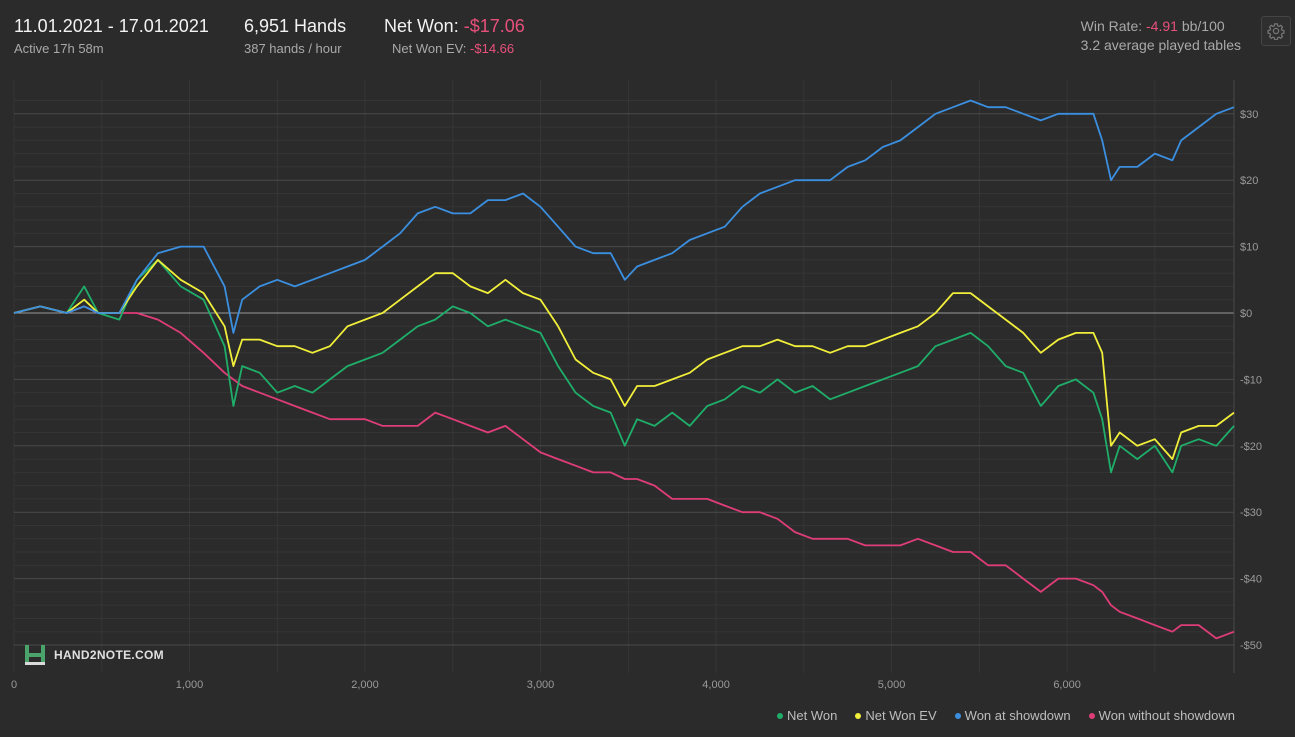  What do you see at coordinates (812, 715) in the screenshot?
I see `legend-label-net-won: Net Won` at bounding box center [812, 715].